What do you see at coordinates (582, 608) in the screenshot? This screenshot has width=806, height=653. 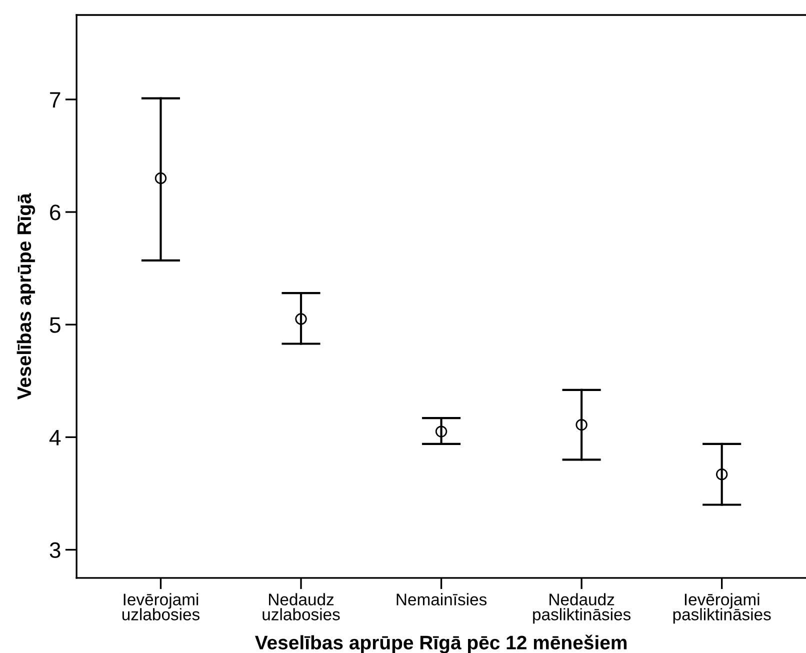 I see `x-tick-label: Nedaudz pasliktināsies` at bounding box center [582, 608].